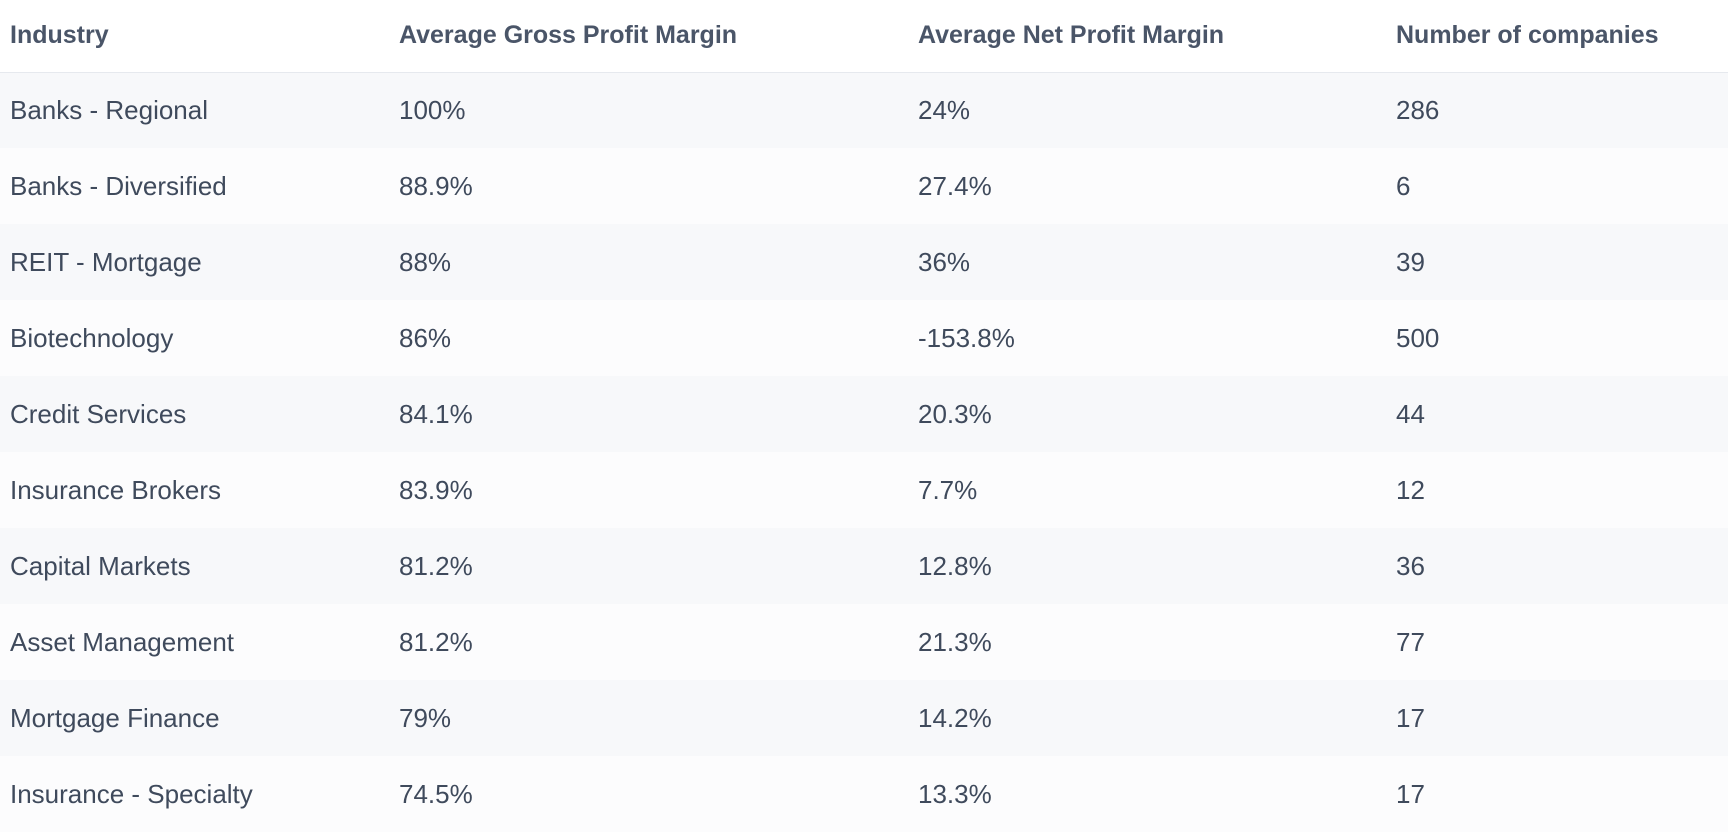 The height and width of the screenshot is (832, 1728). Describe the element at coordinates (955, 641) in the screenshot. I see `cell-net-margin: 21.3%` at that location.